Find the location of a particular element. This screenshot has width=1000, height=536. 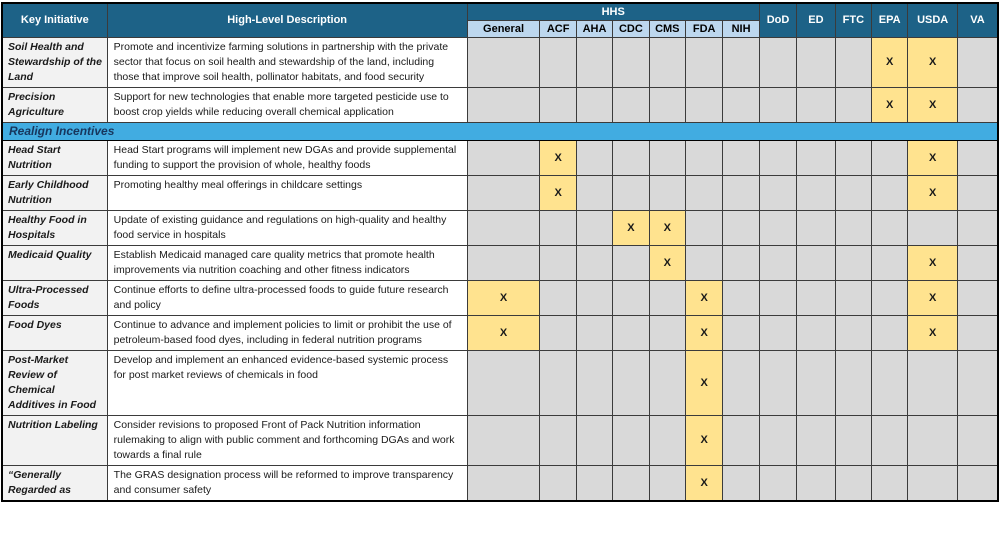

column-group-hhs: HHS is located at coordinates (613, 11).